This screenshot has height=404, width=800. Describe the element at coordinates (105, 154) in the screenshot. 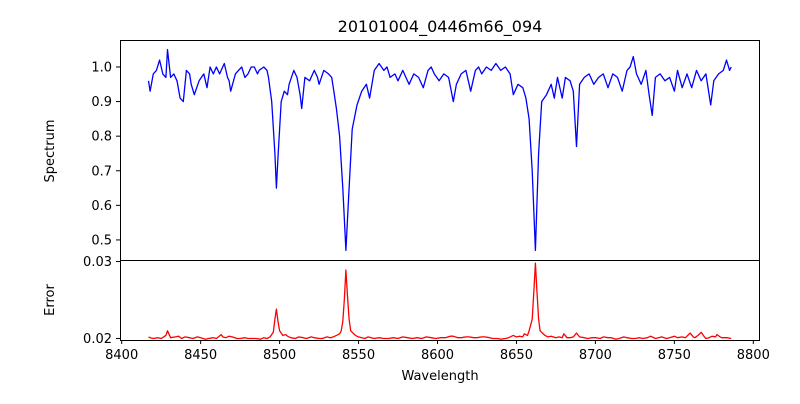

I see `spectrum-y-ticks: 0.5 0.6 0.7 0.8 0.9 1.0` at that location.